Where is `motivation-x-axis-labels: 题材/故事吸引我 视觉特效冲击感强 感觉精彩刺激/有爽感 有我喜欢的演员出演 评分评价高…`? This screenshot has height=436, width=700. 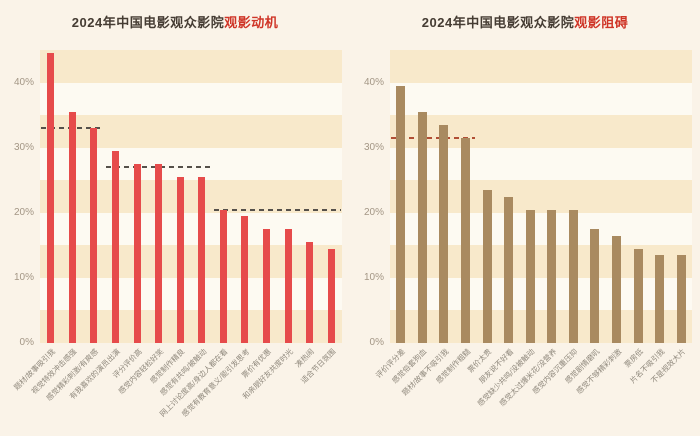
motivation-x-axis-labels: 题材/故事吸引我 视觉特效冲击感强 感觉精彩刺激/有爽感 有我喜欢的演员出演 评分评价高… is located at coordinates (175, 383).